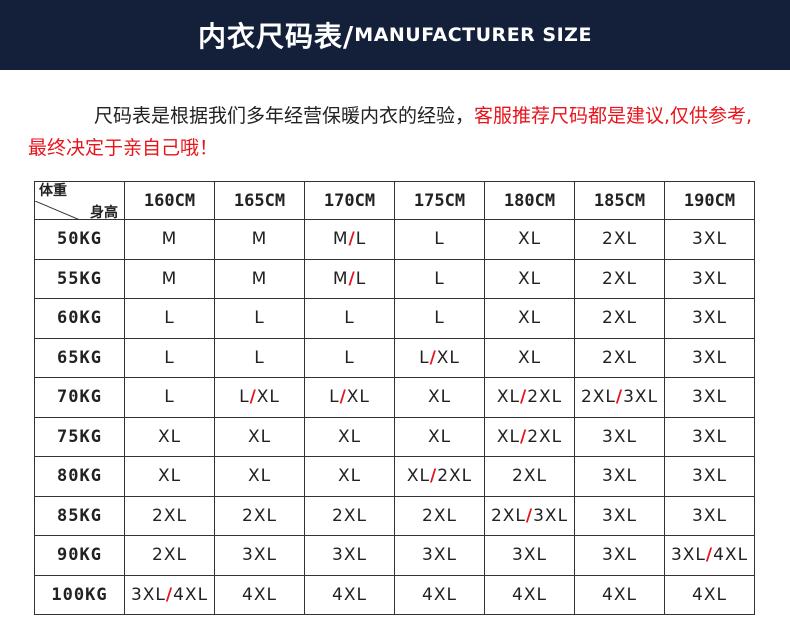 The image size is (790, 635). Describe the element at coordinates (79, 397) in the screenshot. I see `weight-label: 70KG` at that location.